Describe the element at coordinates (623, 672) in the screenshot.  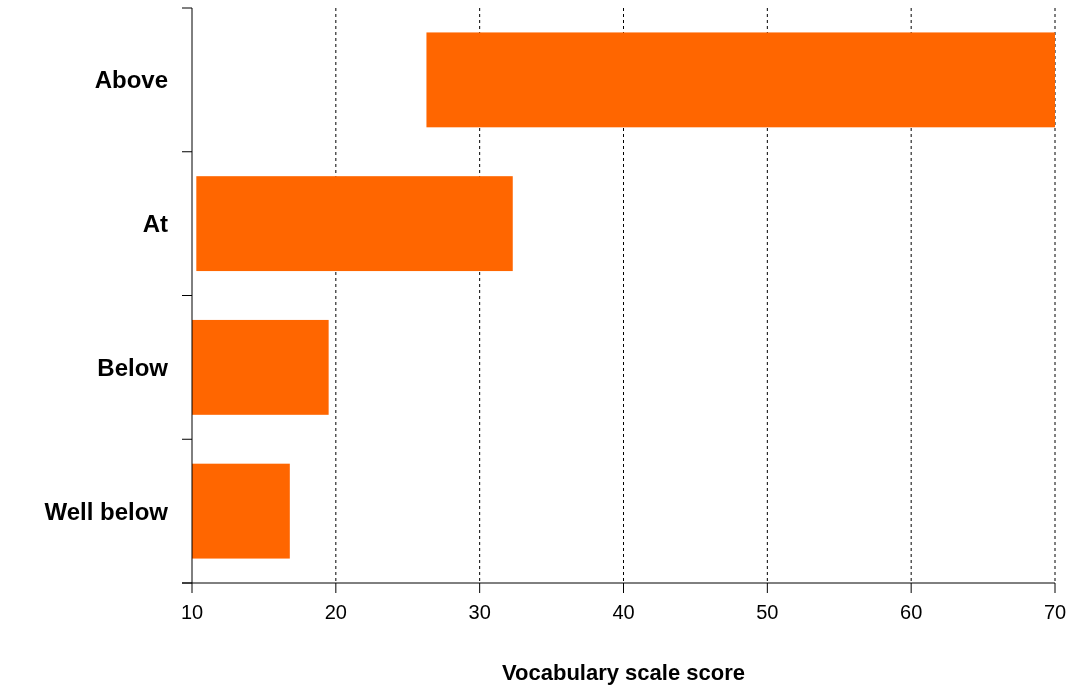
I see `x-axis-title: Vocabulary scale score` at that location.